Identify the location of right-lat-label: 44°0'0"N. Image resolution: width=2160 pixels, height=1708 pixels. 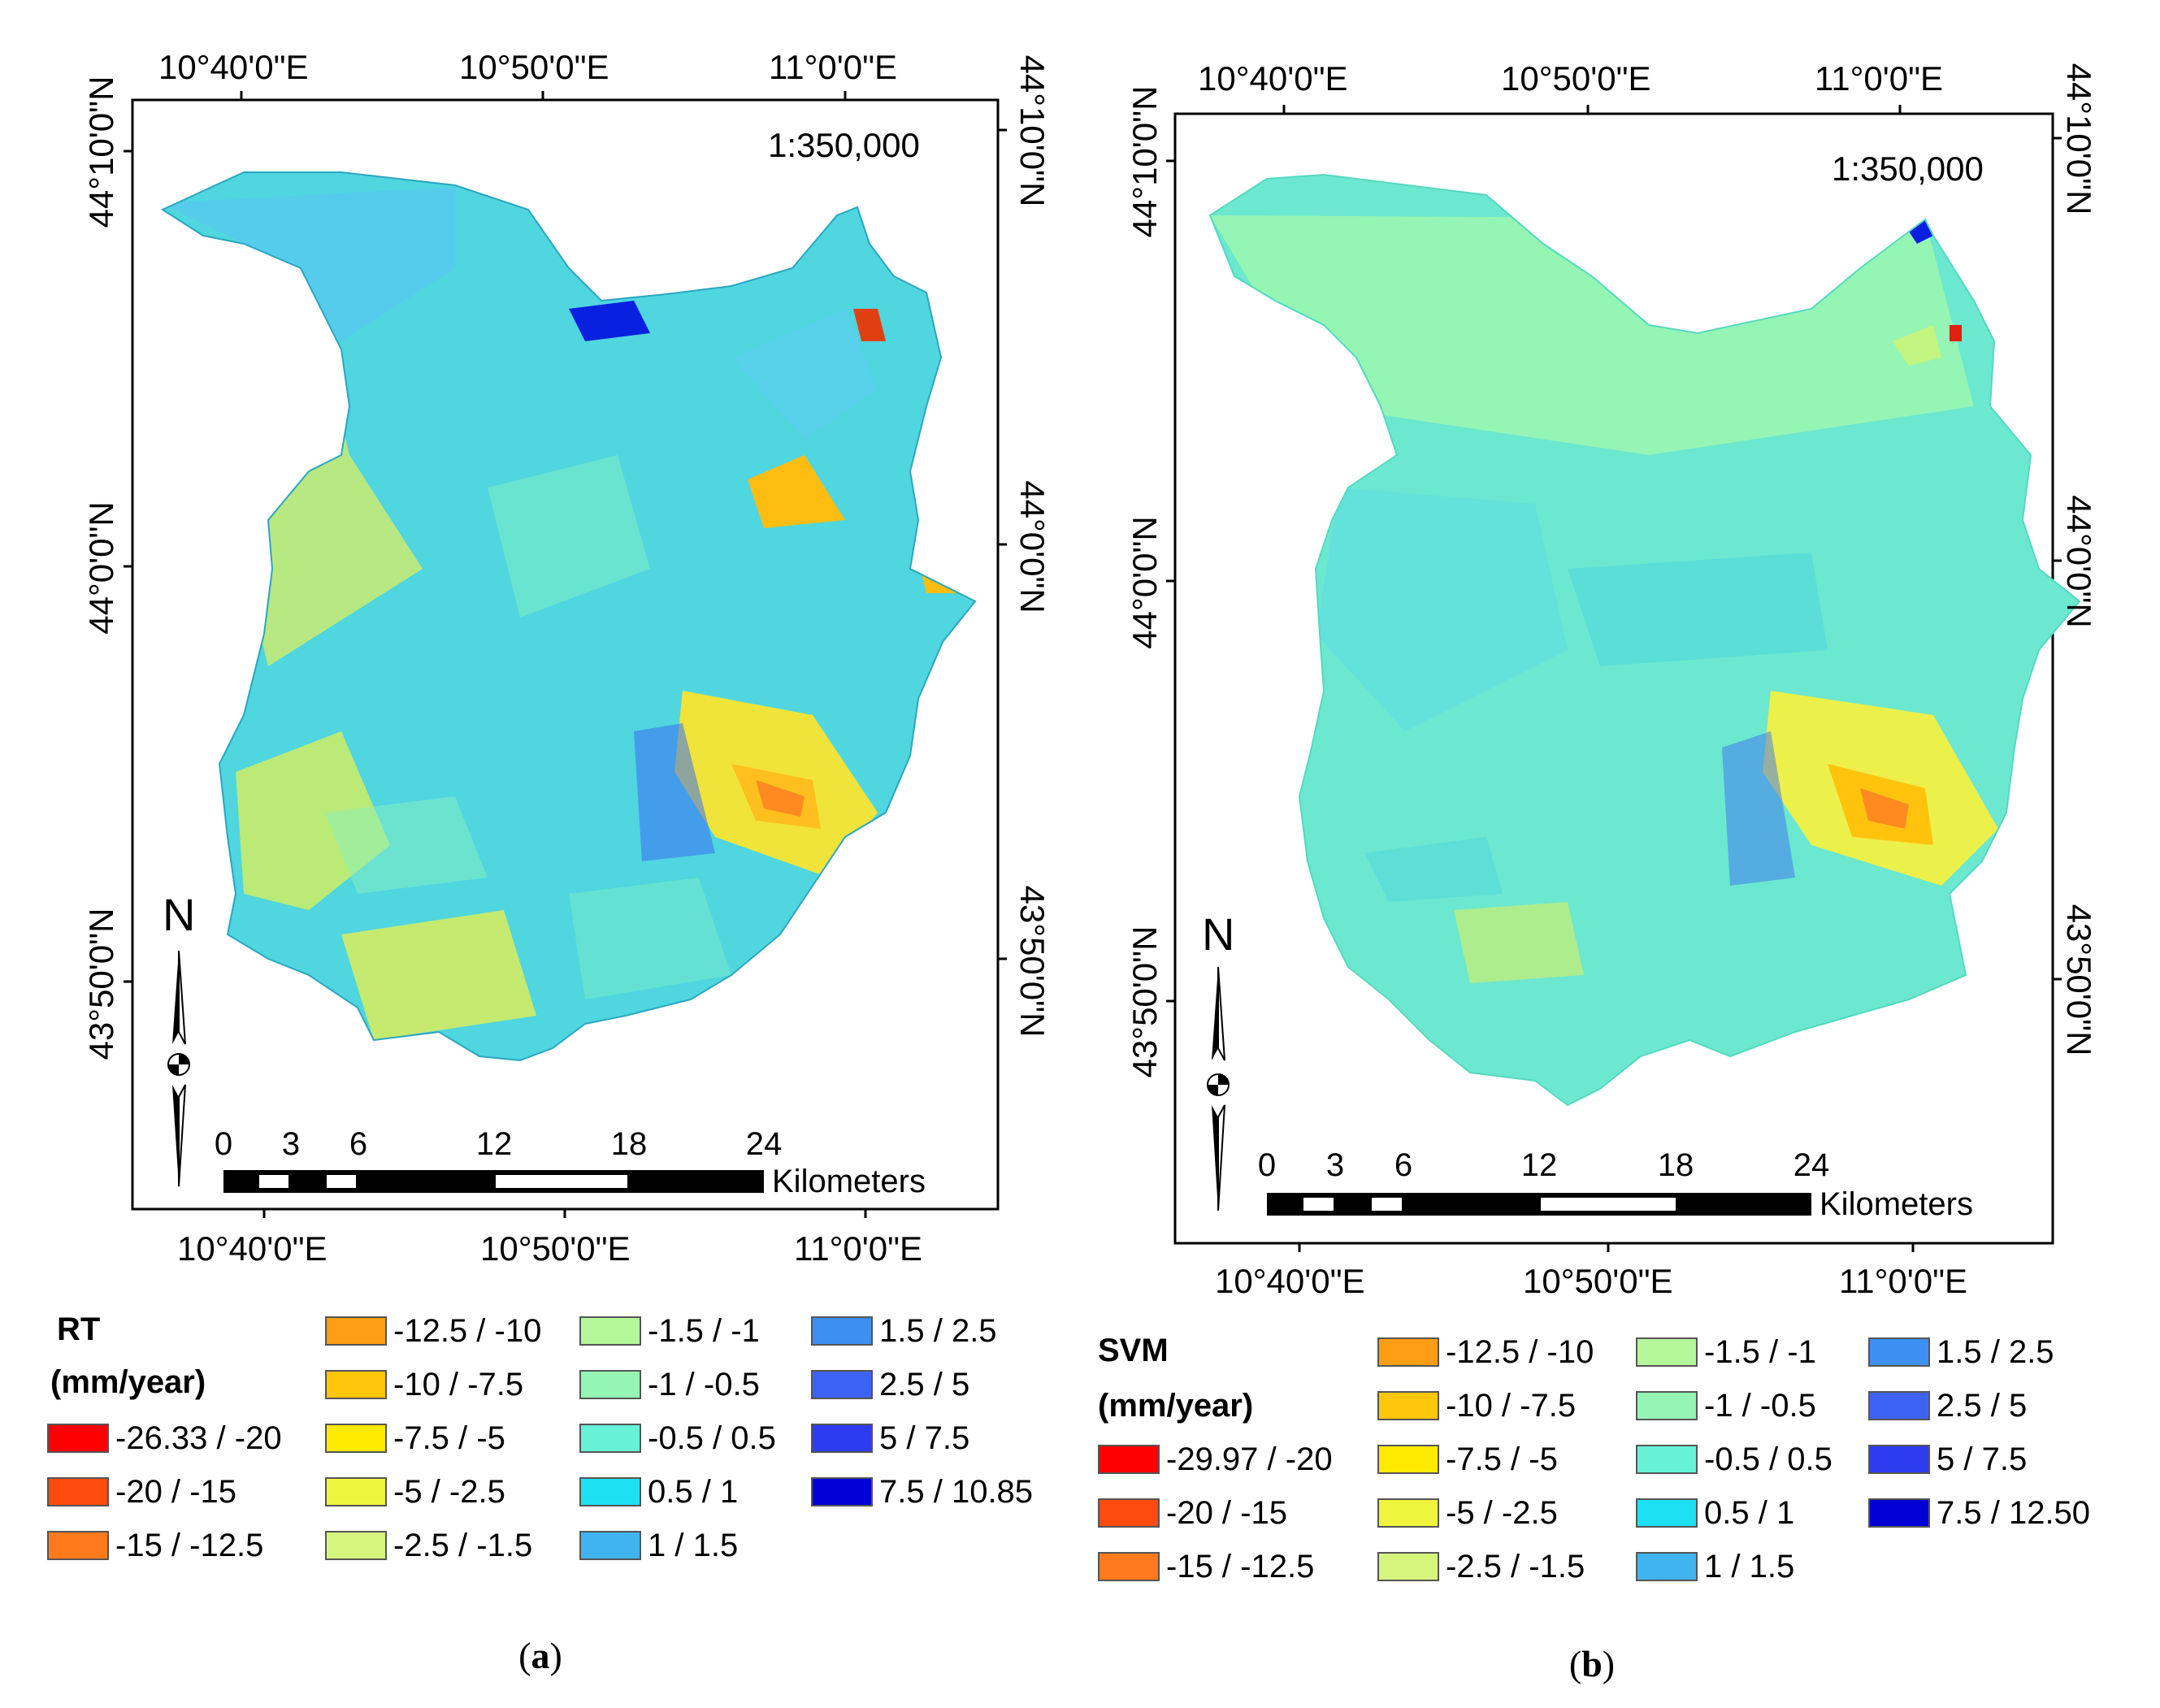
(1032, 546).